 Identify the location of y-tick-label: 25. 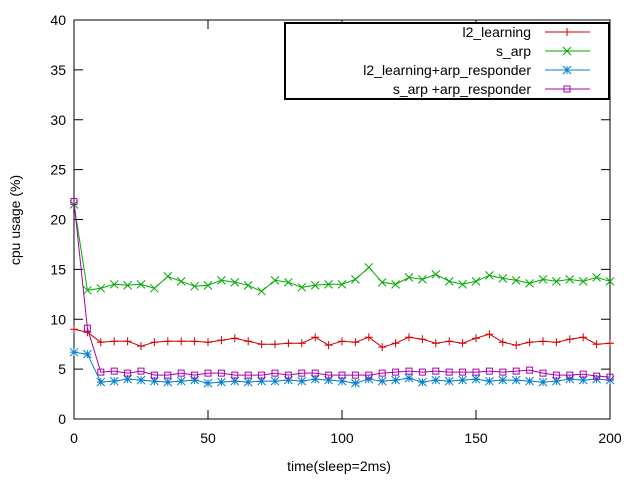
(58, 170).